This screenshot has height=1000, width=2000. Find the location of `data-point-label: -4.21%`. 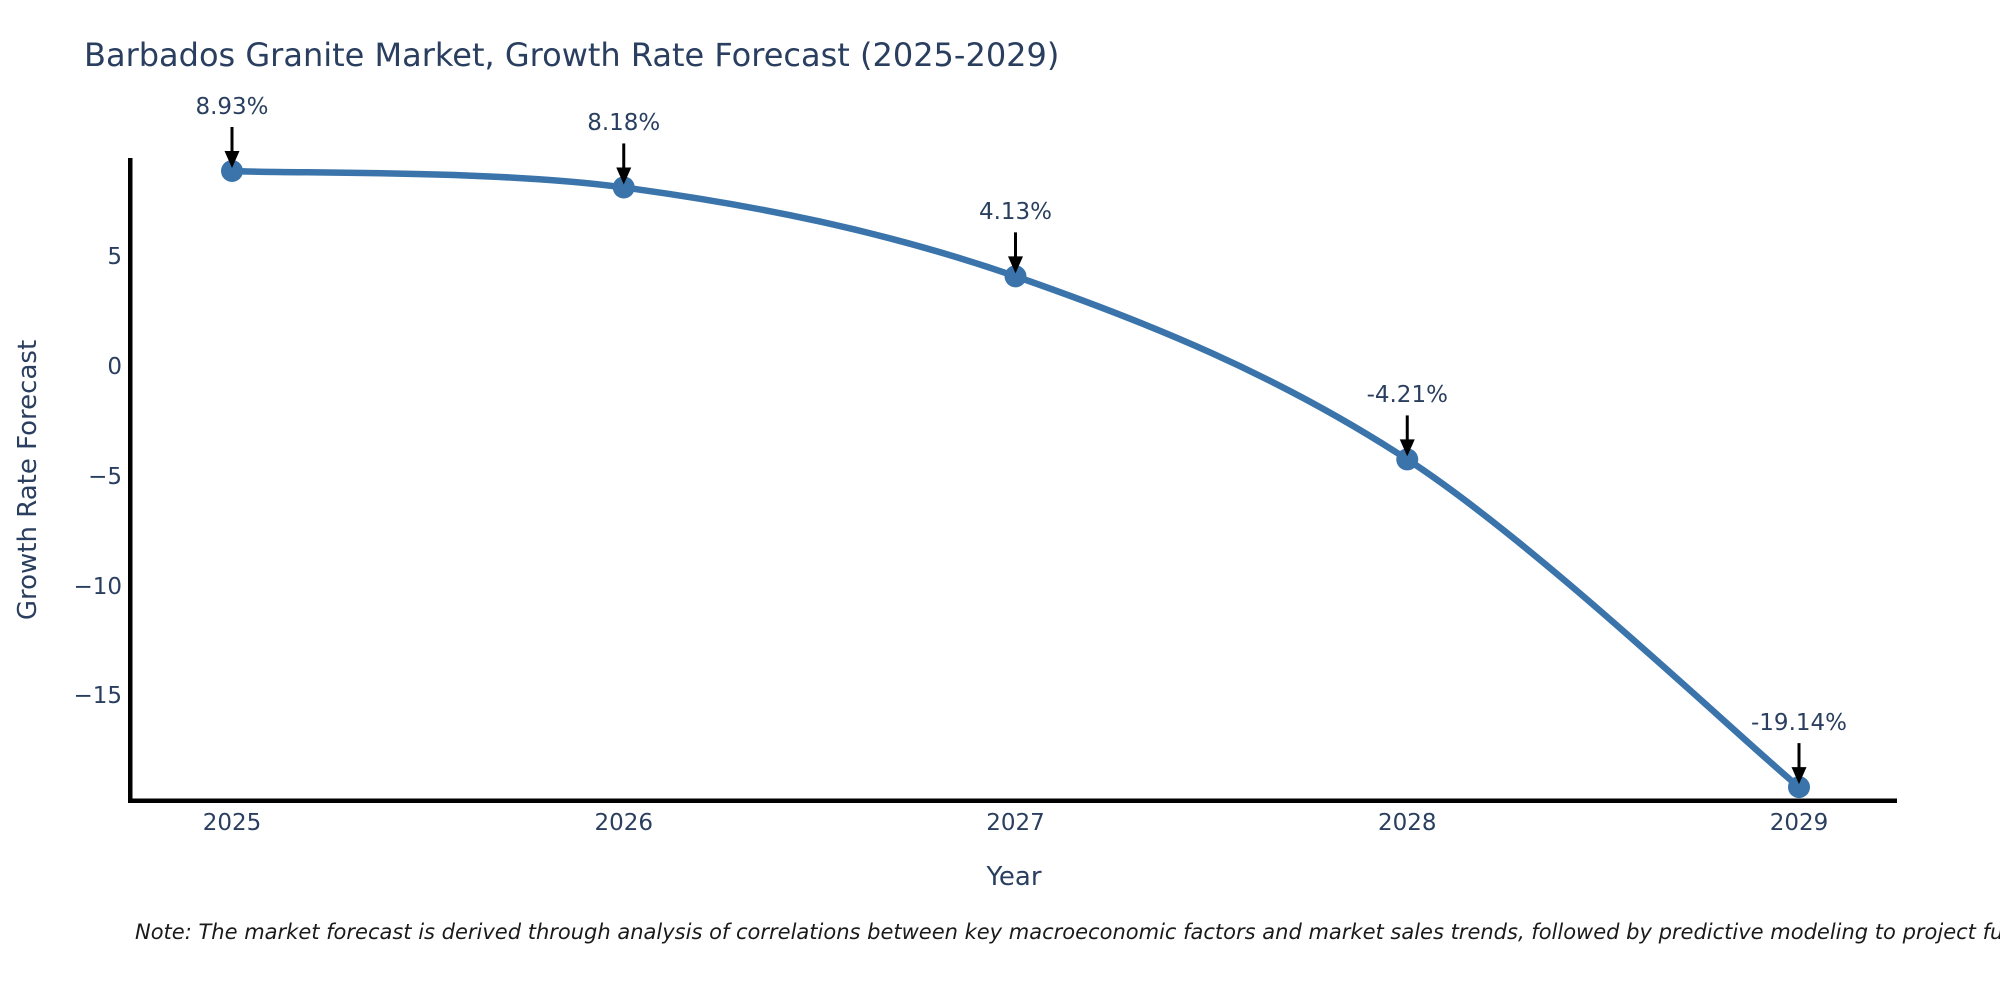

data-point-label: -4.21% is located at coordinates (1407, 395).